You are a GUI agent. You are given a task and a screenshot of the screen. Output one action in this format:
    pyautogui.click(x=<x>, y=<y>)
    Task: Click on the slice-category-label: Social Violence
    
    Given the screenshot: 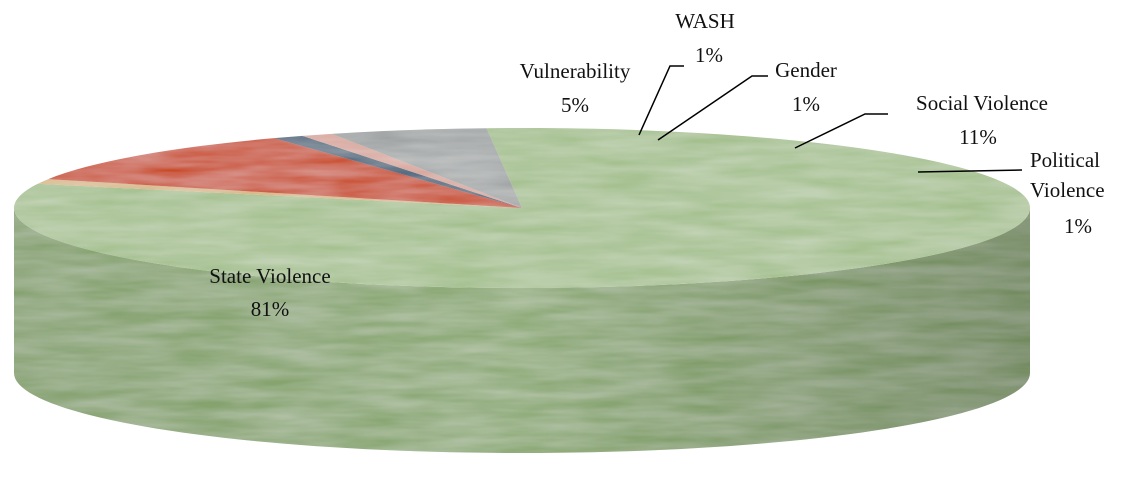 What is the action you would take?
    pyautogui.click(x=982, y=103)
    